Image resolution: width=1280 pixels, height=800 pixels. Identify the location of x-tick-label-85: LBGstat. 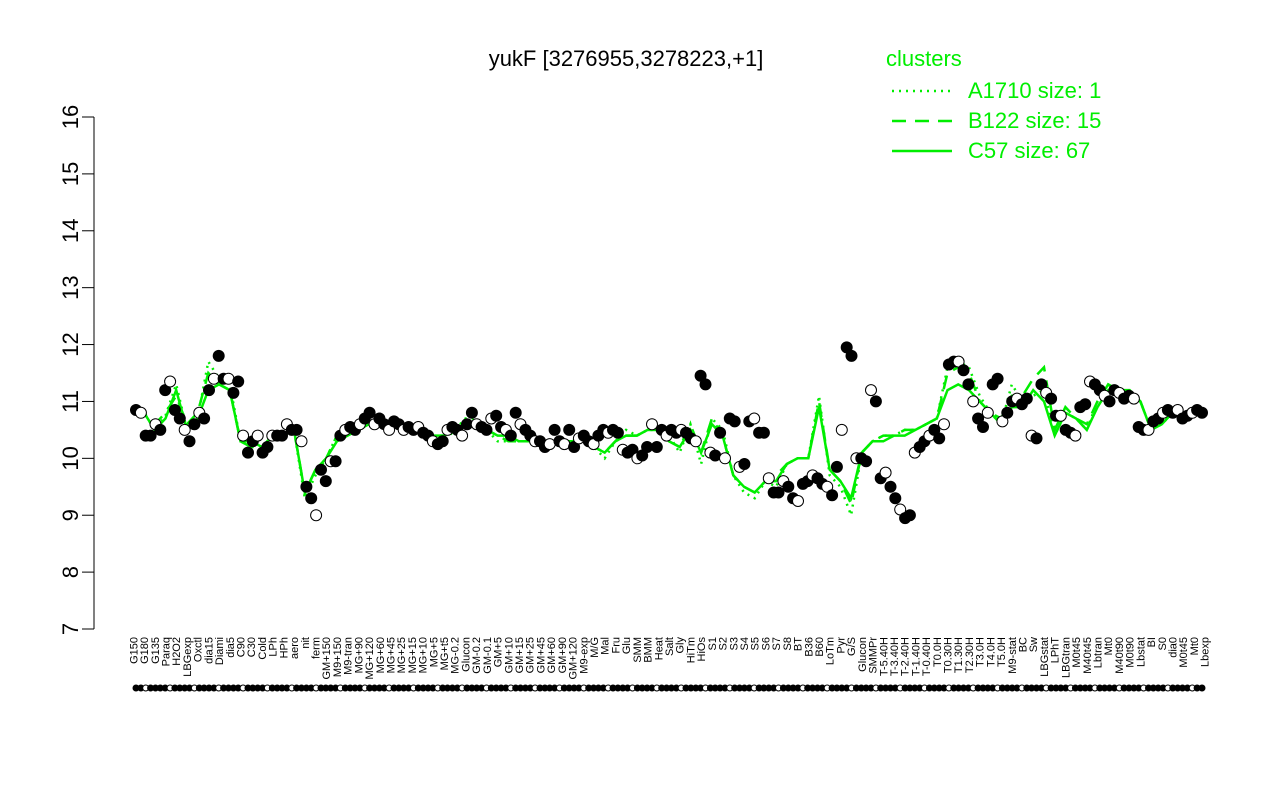
(1045, 657).